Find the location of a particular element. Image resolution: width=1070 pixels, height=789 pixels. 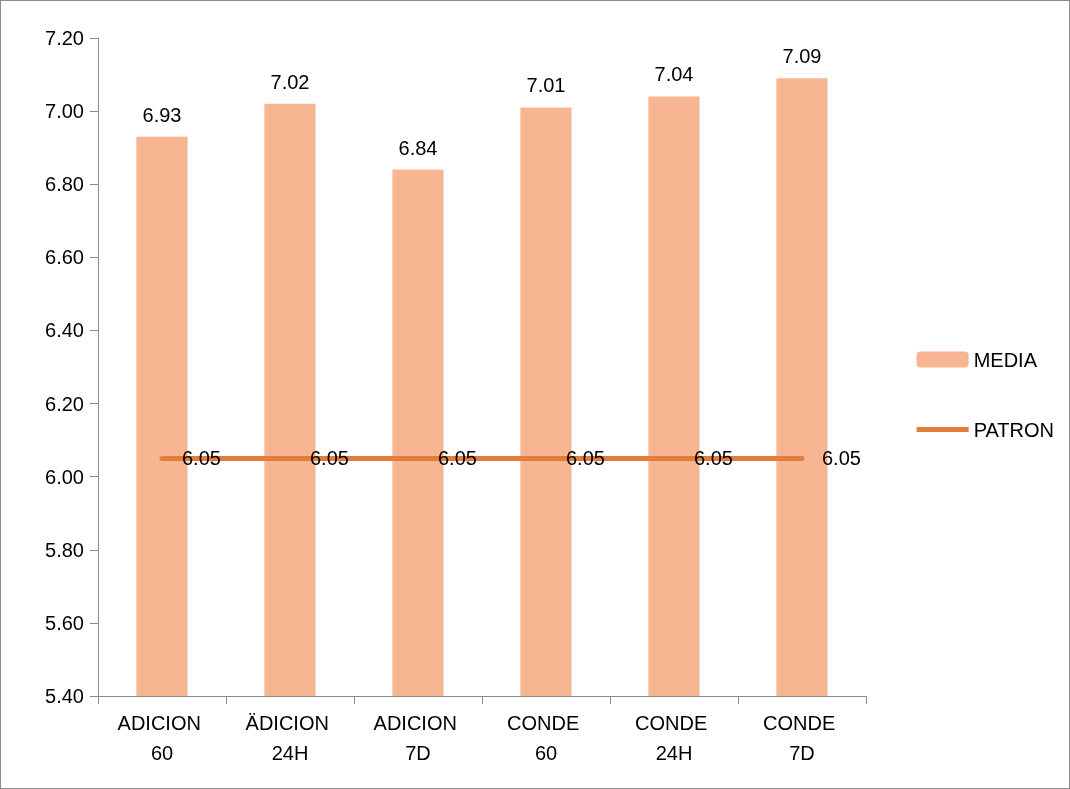

x-tick-label: ÄDICION 24H is located at coordinates (290, 738).